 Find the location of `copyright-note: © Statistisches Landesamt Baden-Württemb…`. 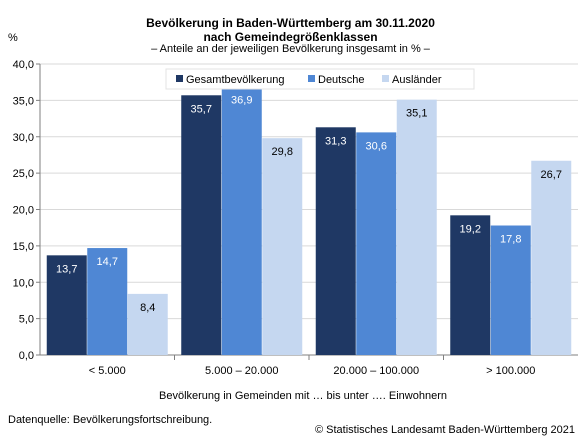

copyright-note: © Statistisches Landesamt Baden-Württemb… is located at coordinates (444, 430).